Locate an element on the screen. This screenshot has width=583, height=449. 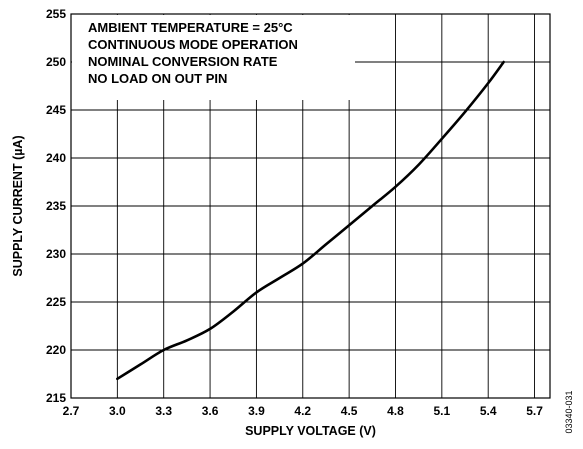
y-tick-labels: 215 220 225 230 235 240 245 250 255 is located at coordinates (56, 206).